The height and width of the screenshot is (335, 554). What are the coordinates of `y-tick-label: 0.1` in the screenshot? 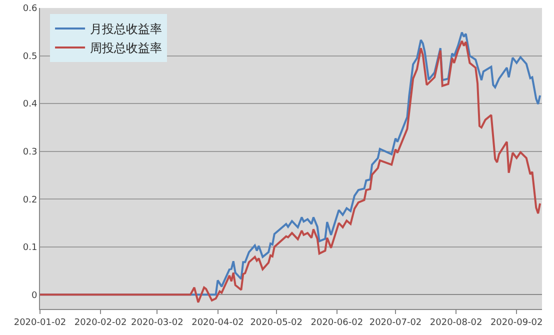 It's located at (30, 248).